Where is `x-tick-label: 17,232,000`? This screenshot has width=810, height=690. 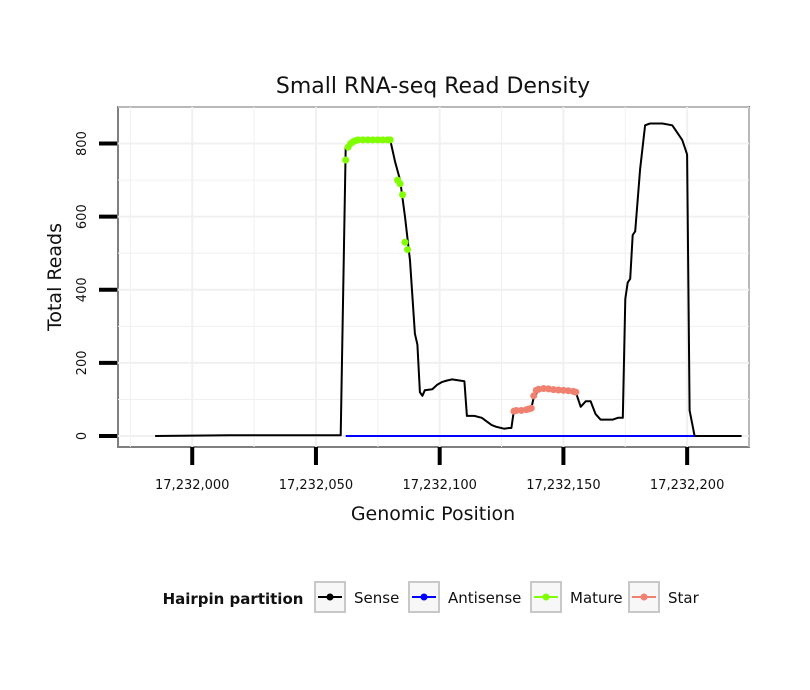 x-tick-label: 17,232,000 is located at coordinates (192, 485).